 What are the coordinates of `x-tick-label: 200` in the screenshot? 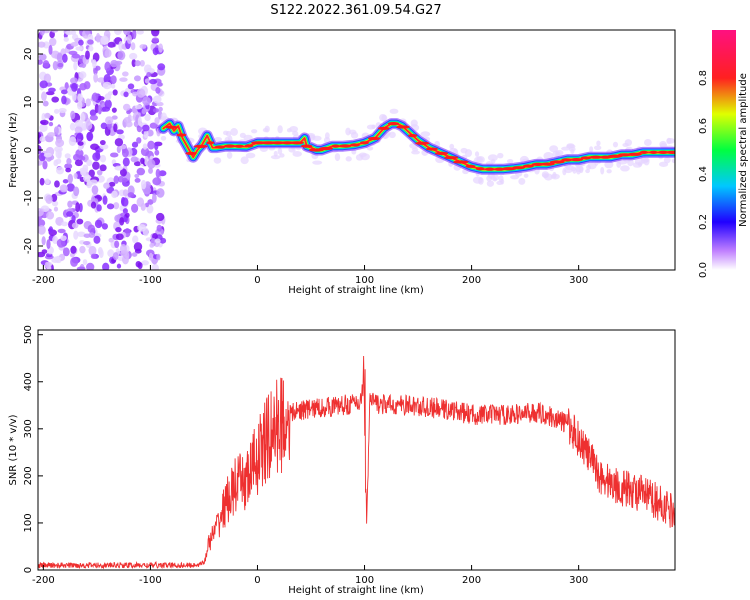 It's located at (471, 580).